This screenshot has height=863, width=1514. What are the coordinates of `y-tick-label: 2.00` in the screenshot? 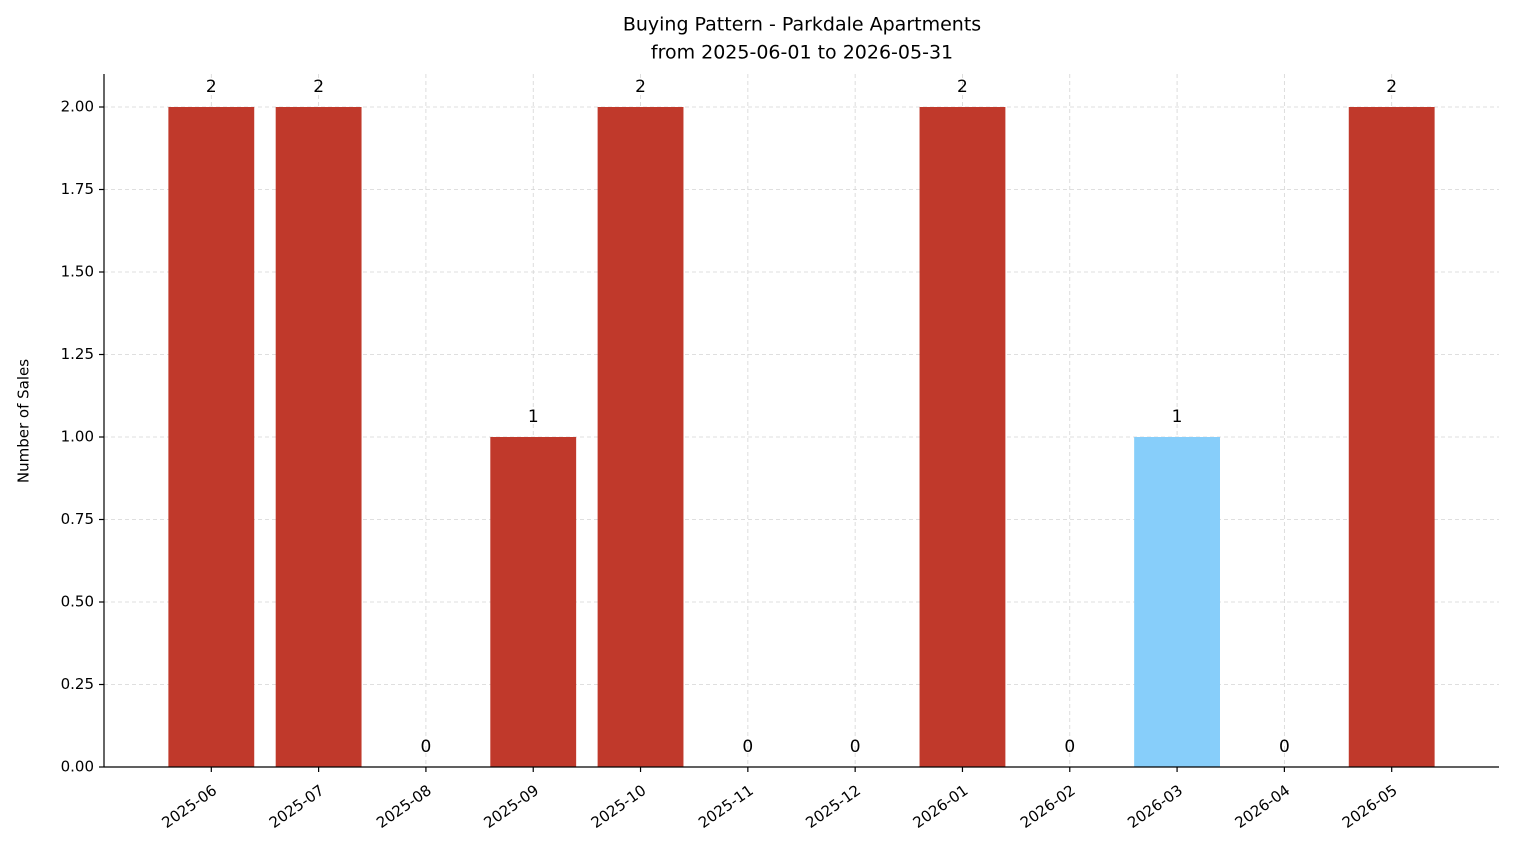 It's located at (77, 107).